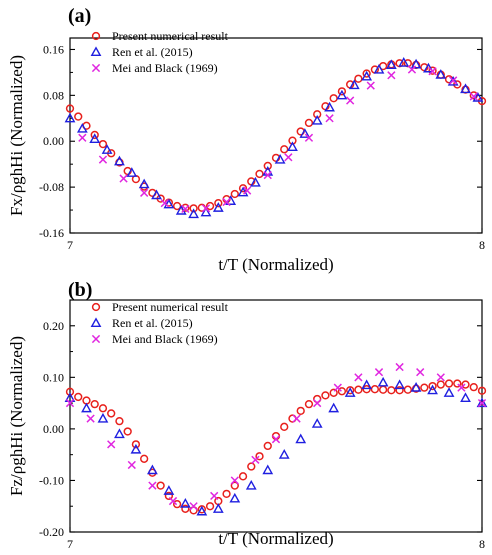  I want to click on x-axis-title: t/T (Normalized), so click(275, 264).